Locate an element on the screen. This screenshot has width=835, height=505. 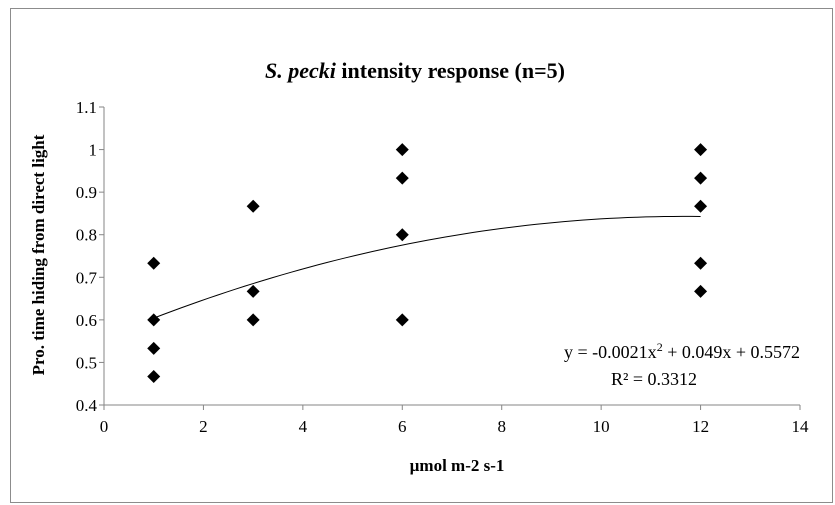
equation-exponent: 2 is located at coordinates (660, 347).